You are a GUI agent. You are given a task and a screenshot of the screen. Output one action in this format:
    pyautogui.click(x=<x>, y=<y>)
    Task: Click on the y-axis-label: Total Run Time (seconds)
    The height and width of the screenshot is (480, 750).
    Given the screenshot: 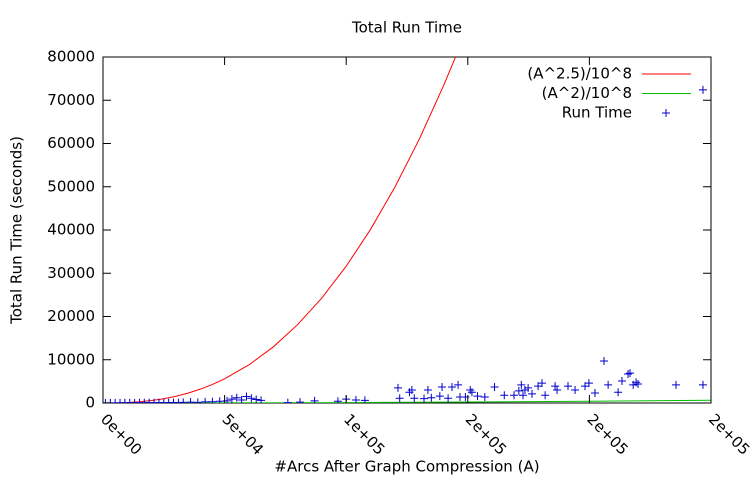 What is the action you would take?
    pyautogui.click(x=17, y=230)
    